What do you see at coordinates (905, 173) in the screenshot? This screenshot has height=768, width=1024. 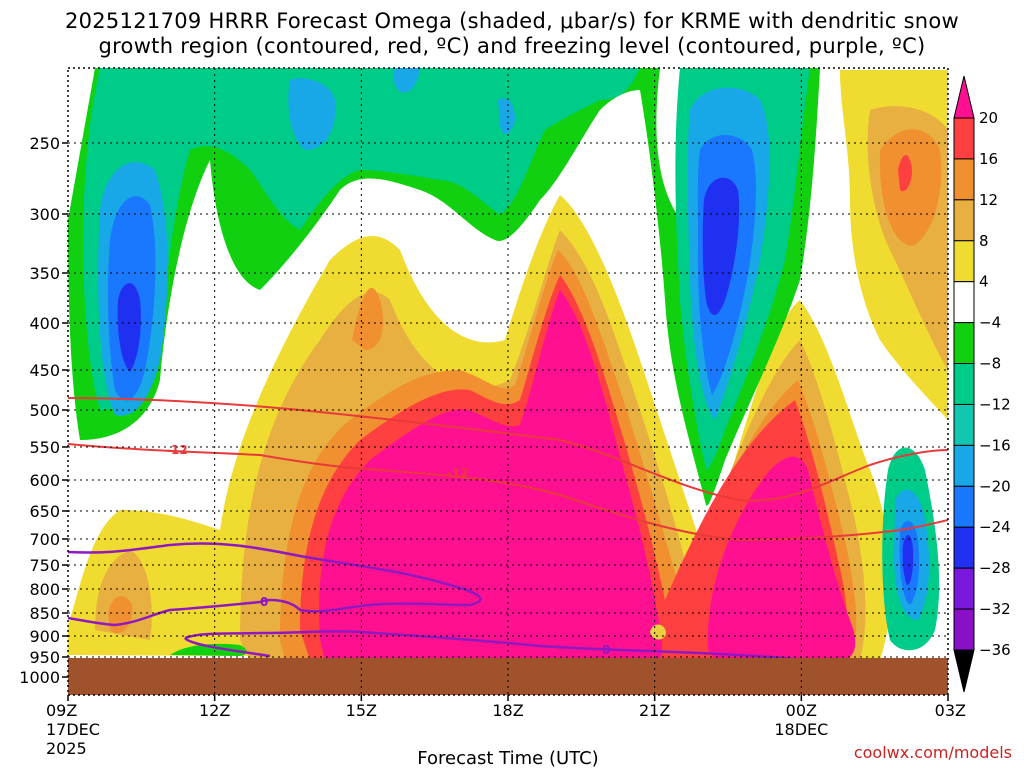 I see `omega-fill-16-ne` at bounding box center [905, 173].